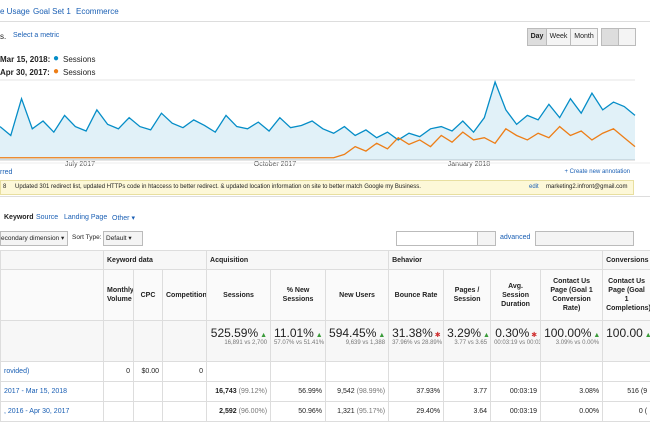 This screenshot has height=422, width=650. I want to click on cell: 3.64, so click(467, 412).